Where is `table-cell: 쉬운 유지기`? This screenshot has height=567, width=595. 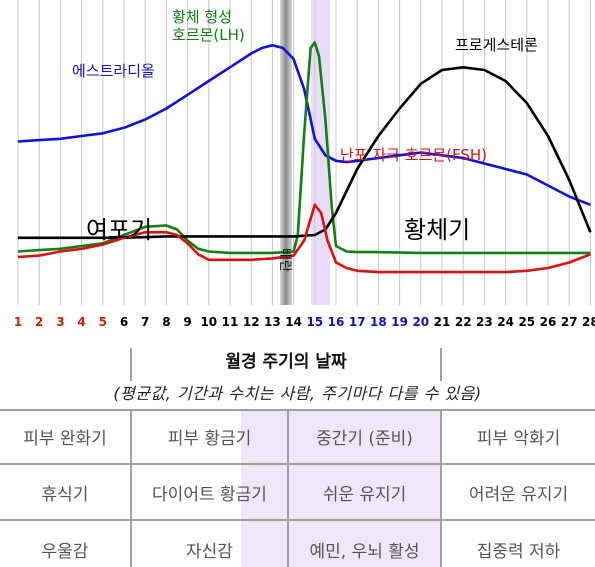
table-cell: 쉬운 유지기 is located at coordinates (364, 495).